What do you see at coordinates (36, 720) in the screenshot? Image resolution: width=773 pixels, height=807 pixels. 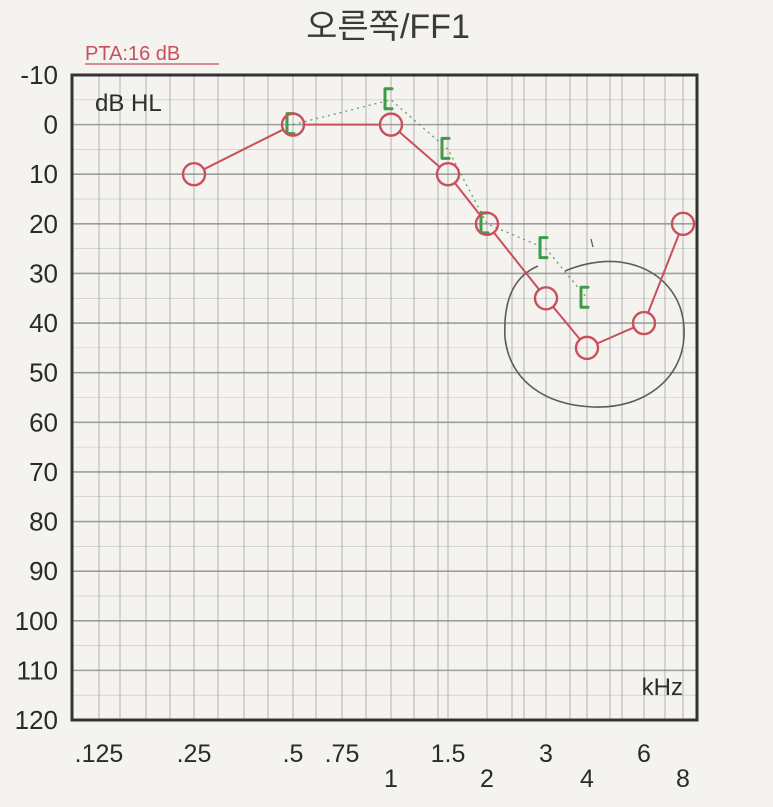 I see `y-tick-label: 120` at bounding box center [36, 720].